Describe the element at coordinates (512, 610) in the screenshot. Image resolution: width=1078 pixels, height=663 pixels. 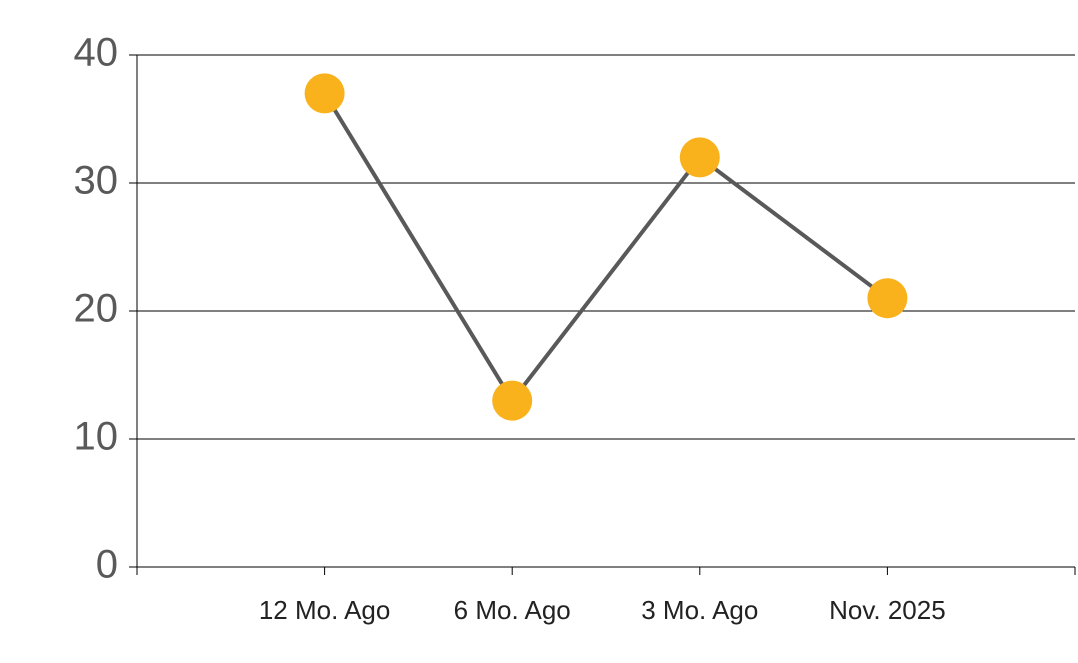
I see `x-tick-label: 6 Mo. Ago` at that location.